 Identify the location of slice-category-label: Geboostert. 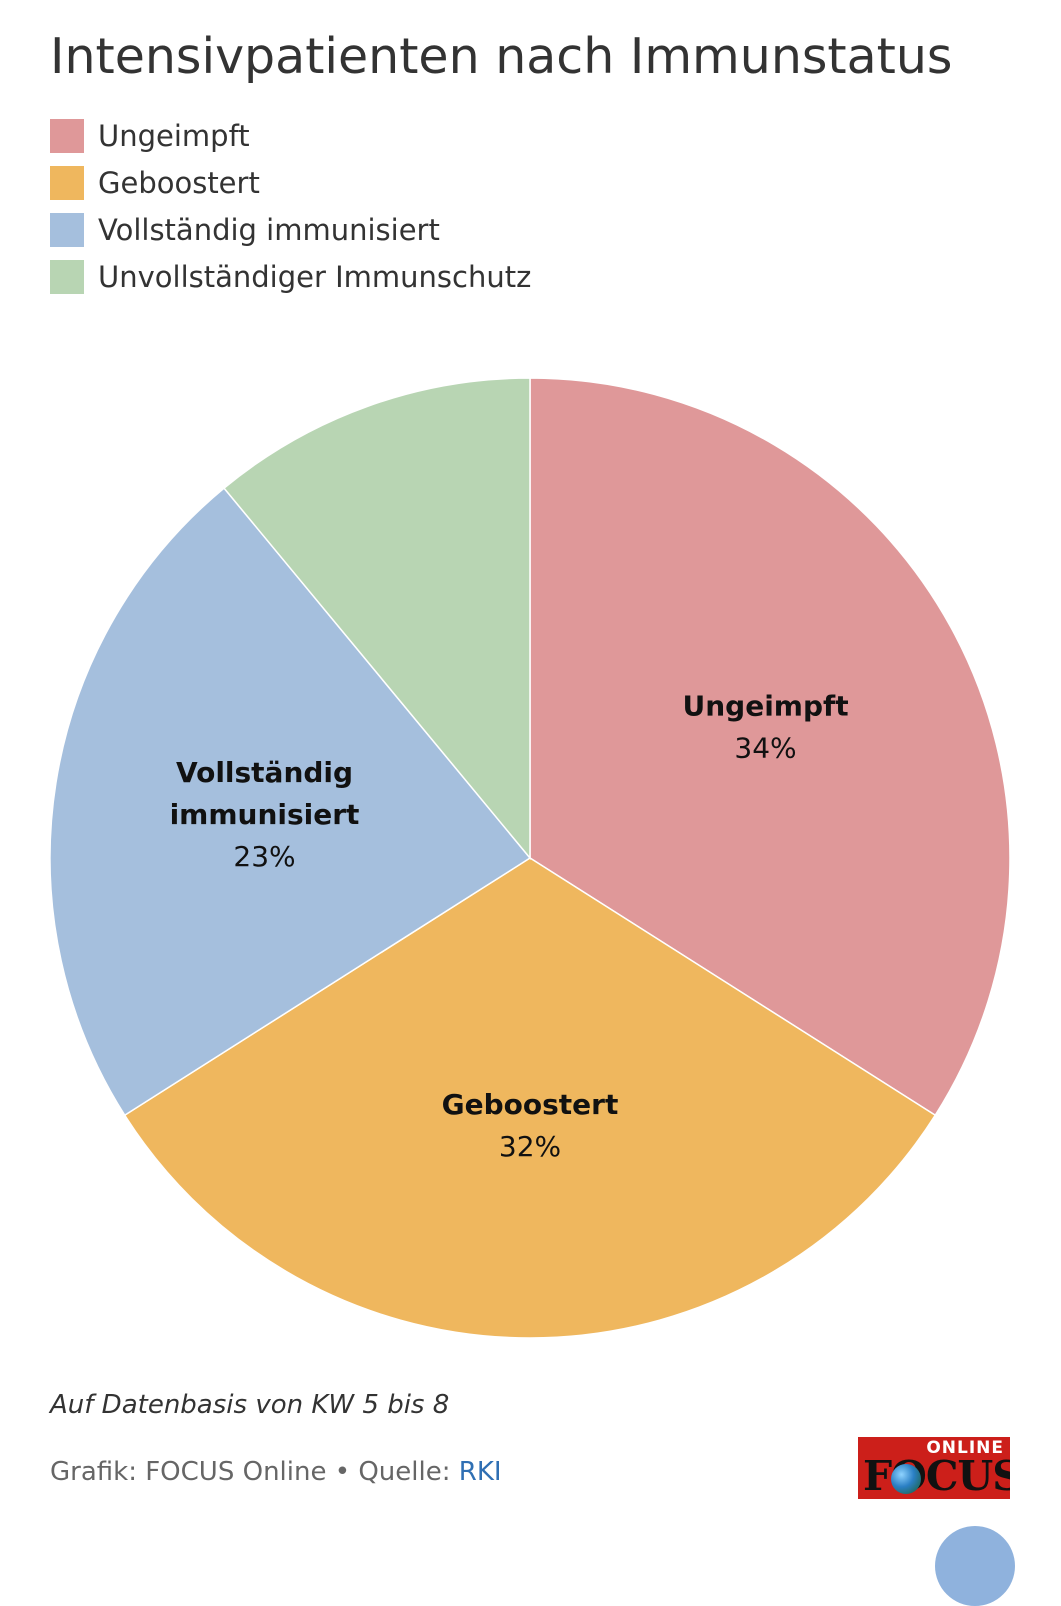
(530, 1104).